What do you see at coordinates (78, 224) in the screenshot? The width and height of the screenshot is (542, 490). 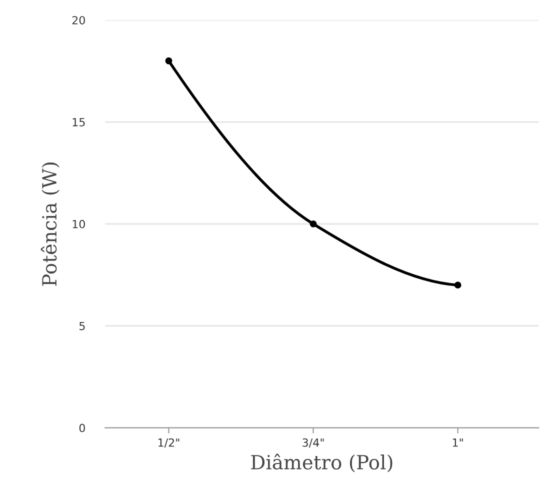 I see `y-tick-label: 10` at bounding box center [78, 224].